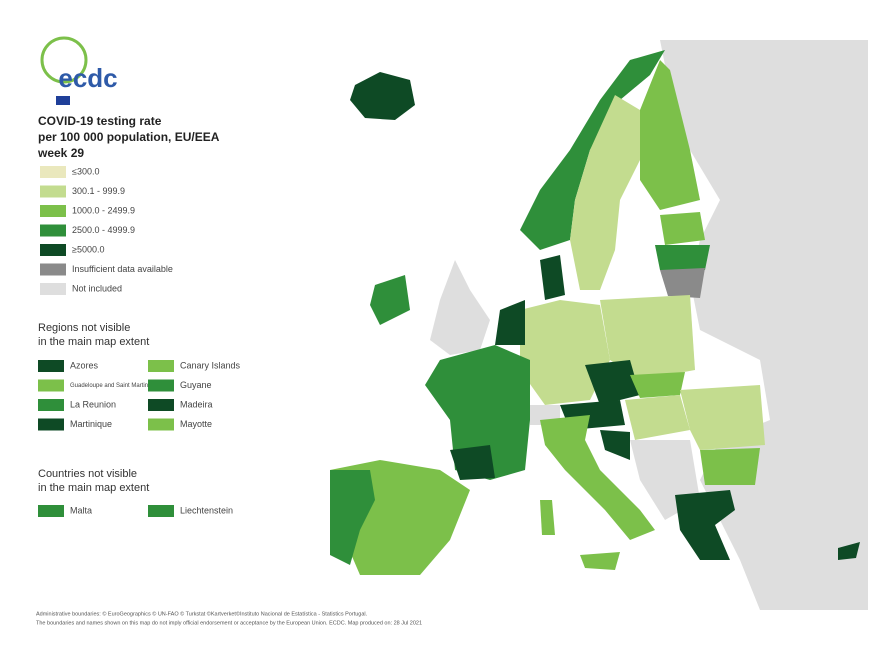 This screenshot has height=651, width=880. What do you see at coordinates (552, 277) in the screenshot?
I see `denmark` at bounding box center [552, 277].